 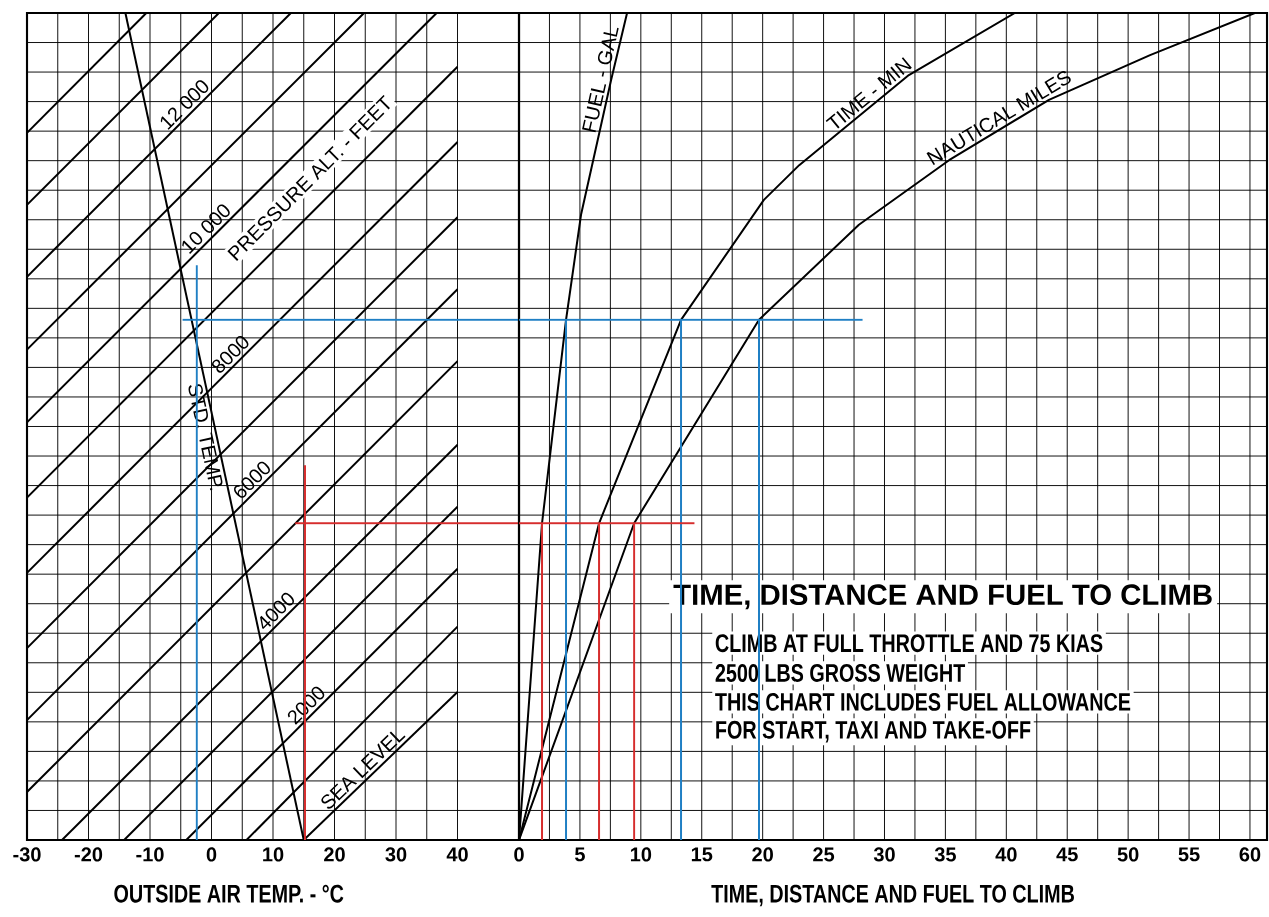 What do you see at coordinates (229, 893) in the screenshot?
I see `x-axis-title: OUTSIDE AIR TEMP. - °C` at bounding box center [229, 893].